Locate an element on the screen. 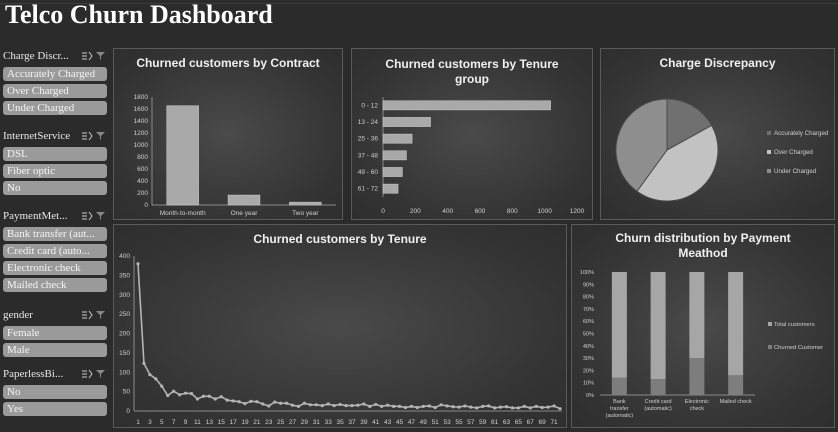  chart-title: Churned customers by Tenure is located at coordinates (340, 239).